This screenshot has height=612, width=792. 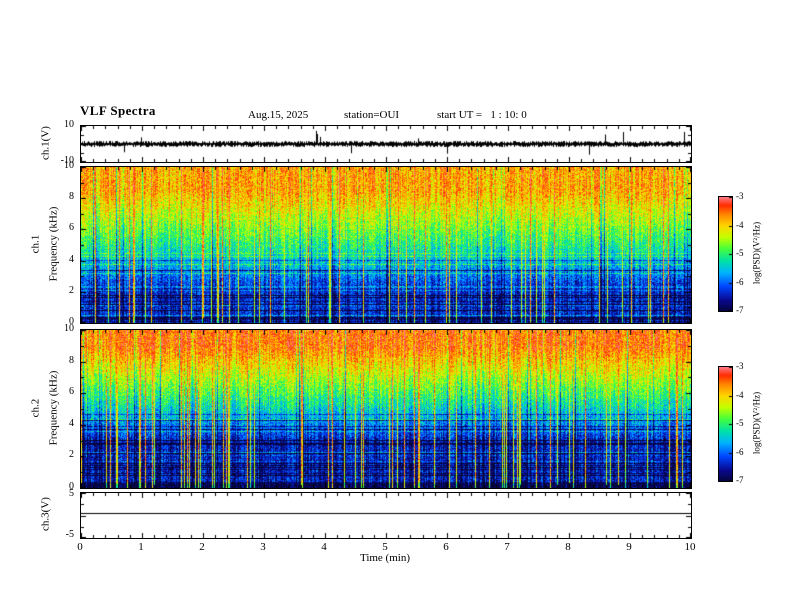 I want to click on ch1-wave-ytick-label: 10, so click(x=69, y=124).